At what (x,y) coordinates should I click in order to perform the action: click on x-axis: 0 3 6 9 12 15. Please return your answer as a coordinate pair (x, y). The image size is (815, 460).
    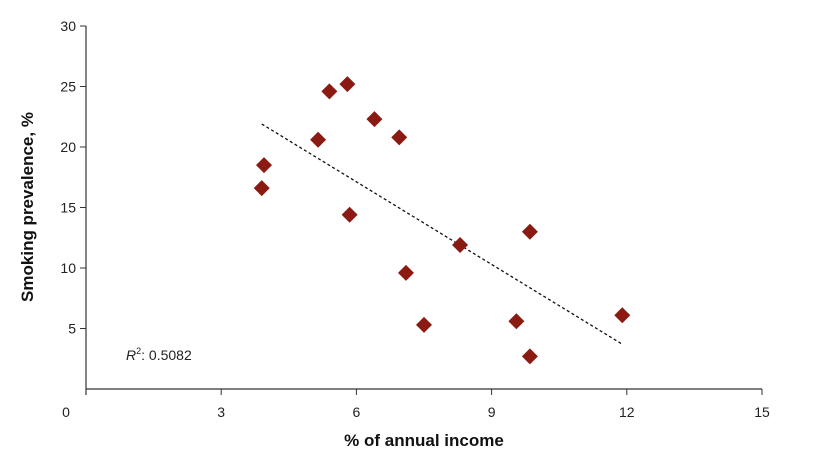
    Looking at the image, I should click on (416, 404).